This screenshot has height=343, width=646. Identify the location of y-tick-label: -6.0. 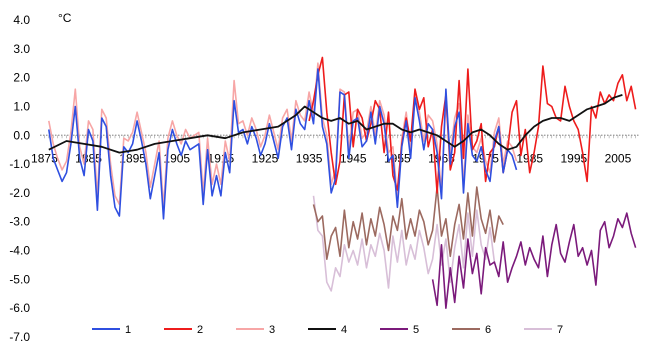
(19, 308).